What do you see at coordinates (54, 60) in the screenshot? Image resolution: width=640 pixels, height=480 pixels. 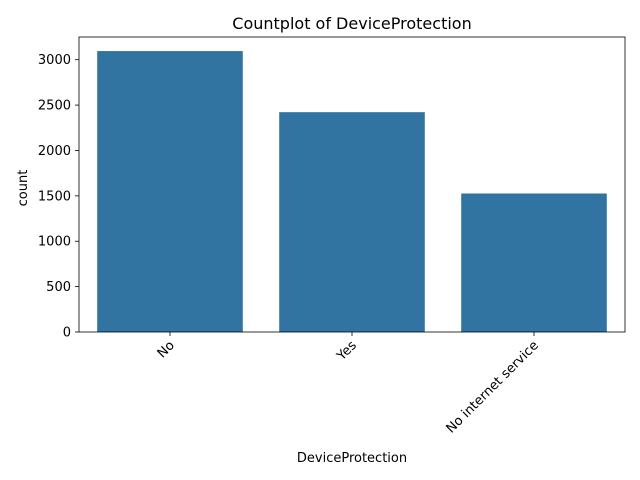 I see `y-tick-label: 3000` at bounding box center [54, 60].